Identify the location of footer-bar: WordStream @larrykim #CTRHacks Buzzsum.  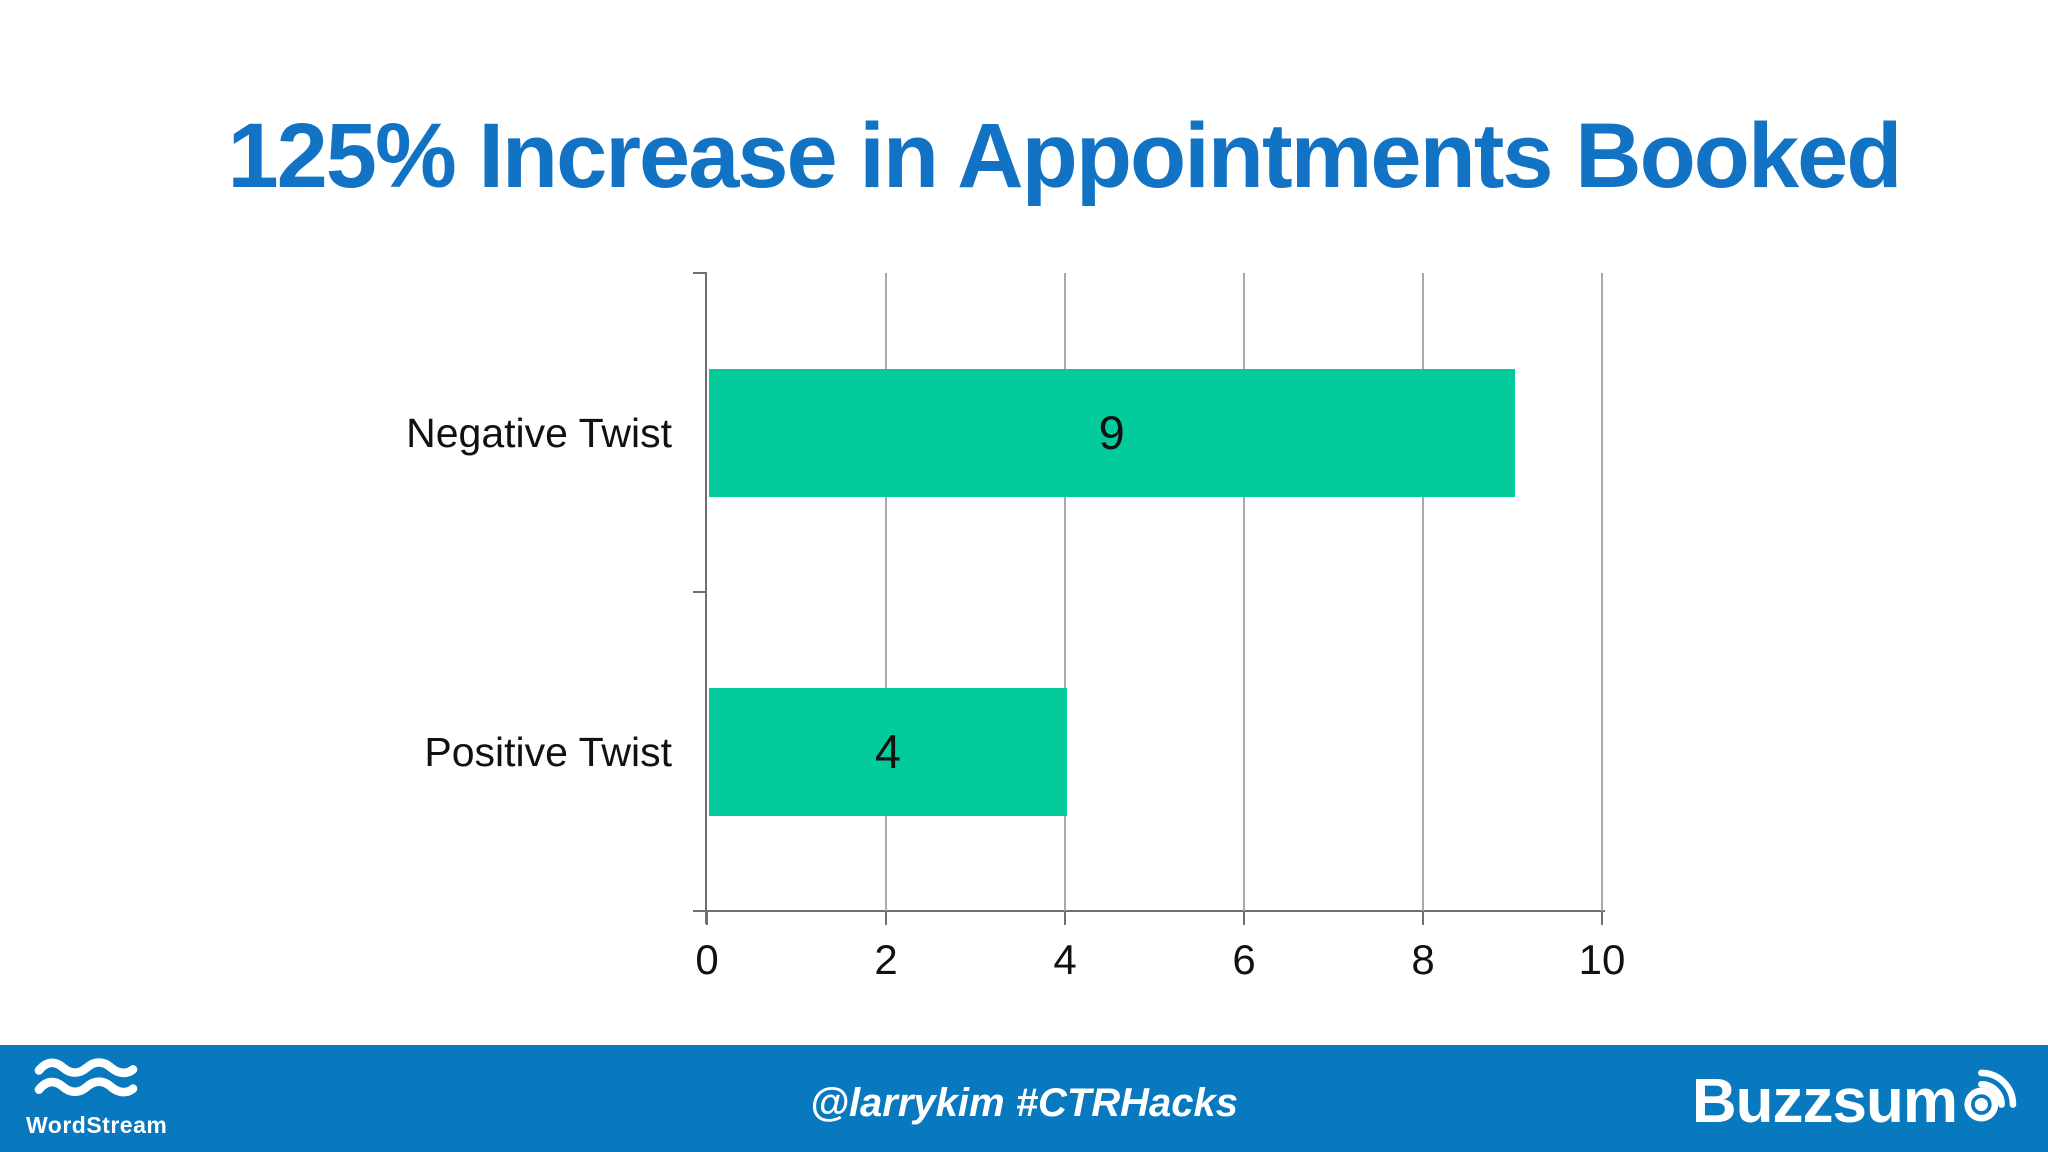
(1024, 1098).